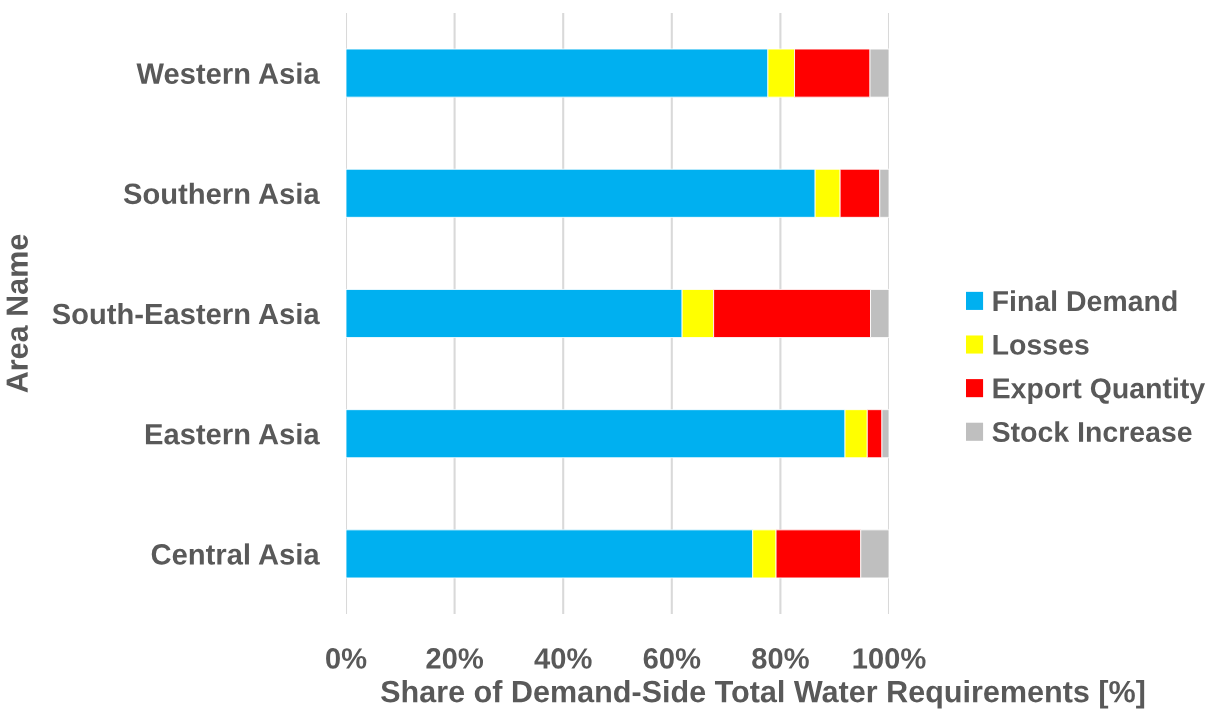 The width and height of the screenshot is (1227, 718). I want to click on x-tick-label: 20%, so click(455, 658).